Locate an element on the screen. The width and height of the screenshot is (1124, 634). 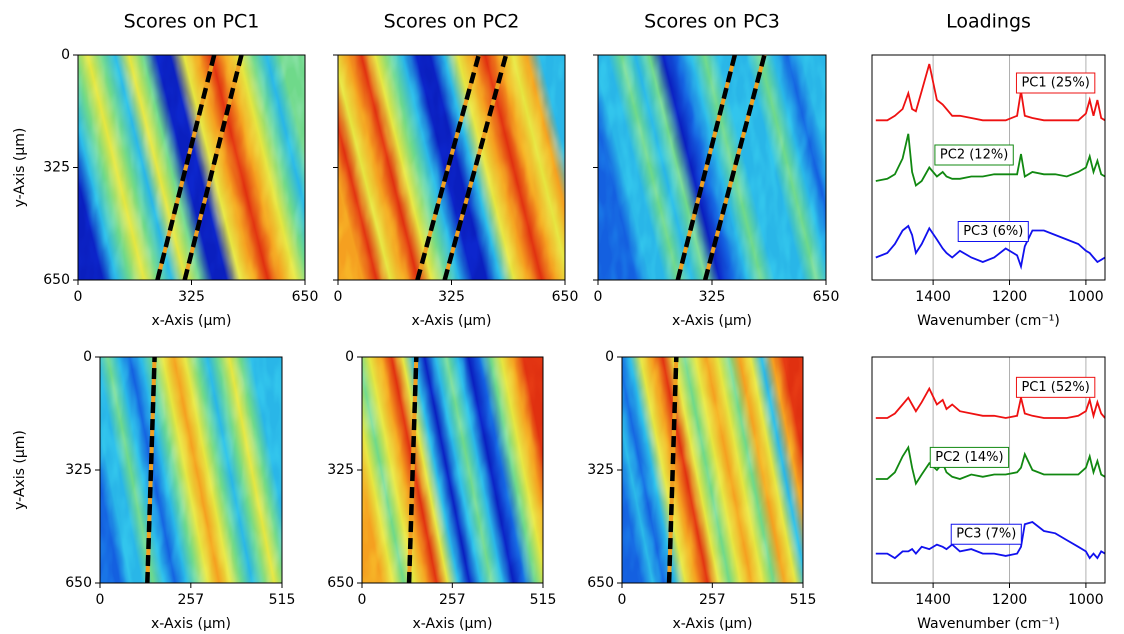
series-label: PC1 (25%) is located at coordinates (1055, 83).